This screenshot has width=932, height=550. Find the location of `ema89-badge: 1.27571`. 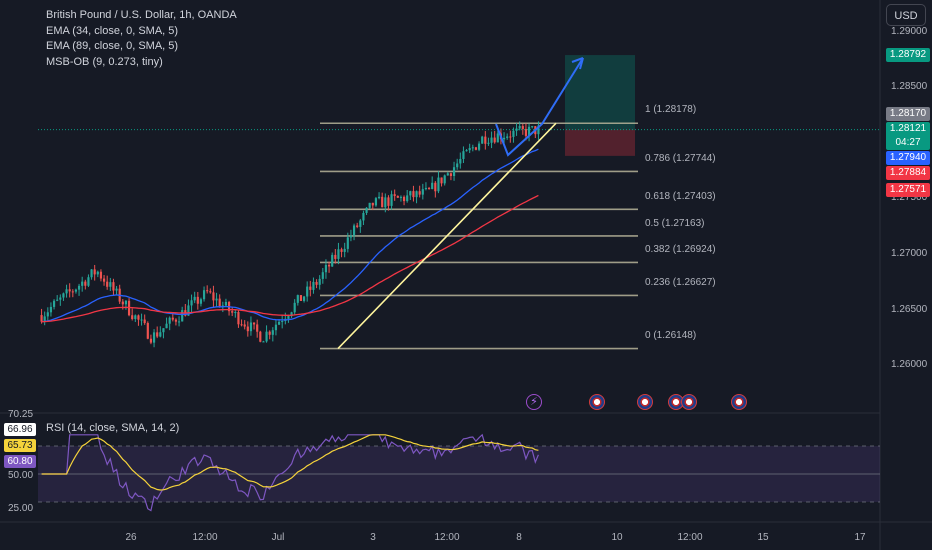

ema89-badge: 1.27571 is located at coordinates (908, 190).